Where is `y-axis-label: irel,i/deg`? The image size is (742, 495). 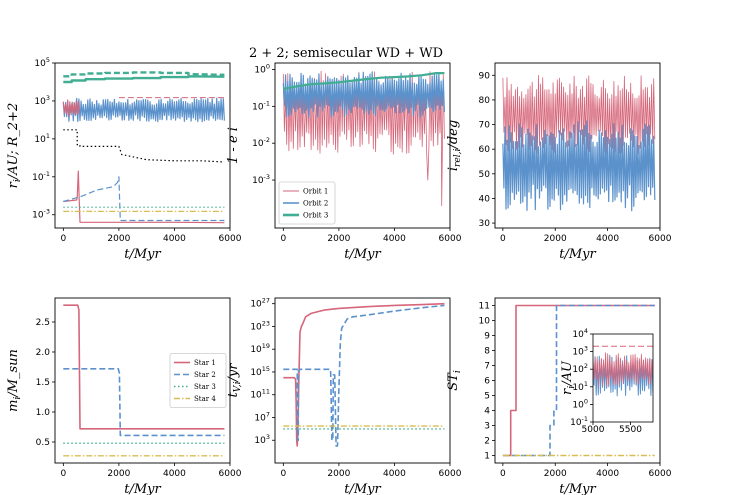 y-axis-label: irel,i/deg is located at coordinates (454, 145).